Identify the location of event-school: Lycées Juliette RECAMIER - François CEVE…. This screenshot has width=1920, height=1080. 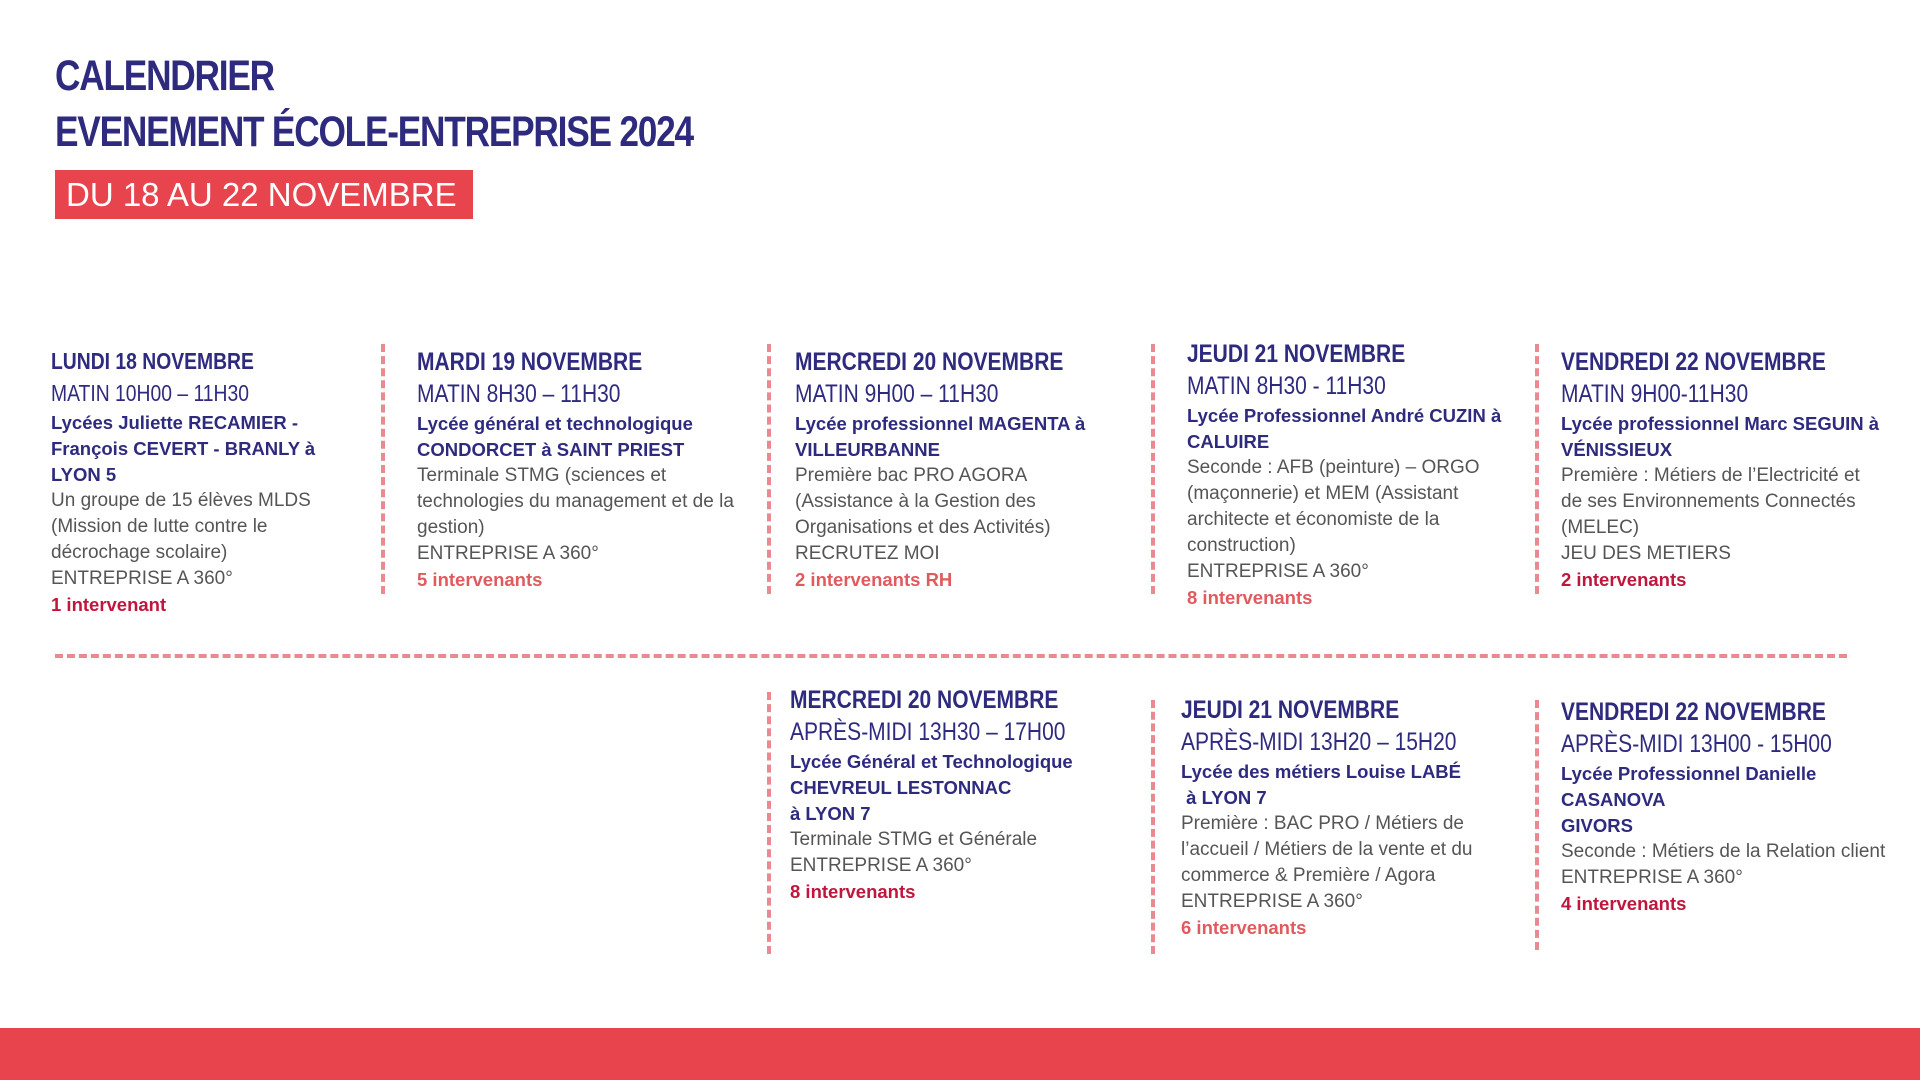
(183, 448).